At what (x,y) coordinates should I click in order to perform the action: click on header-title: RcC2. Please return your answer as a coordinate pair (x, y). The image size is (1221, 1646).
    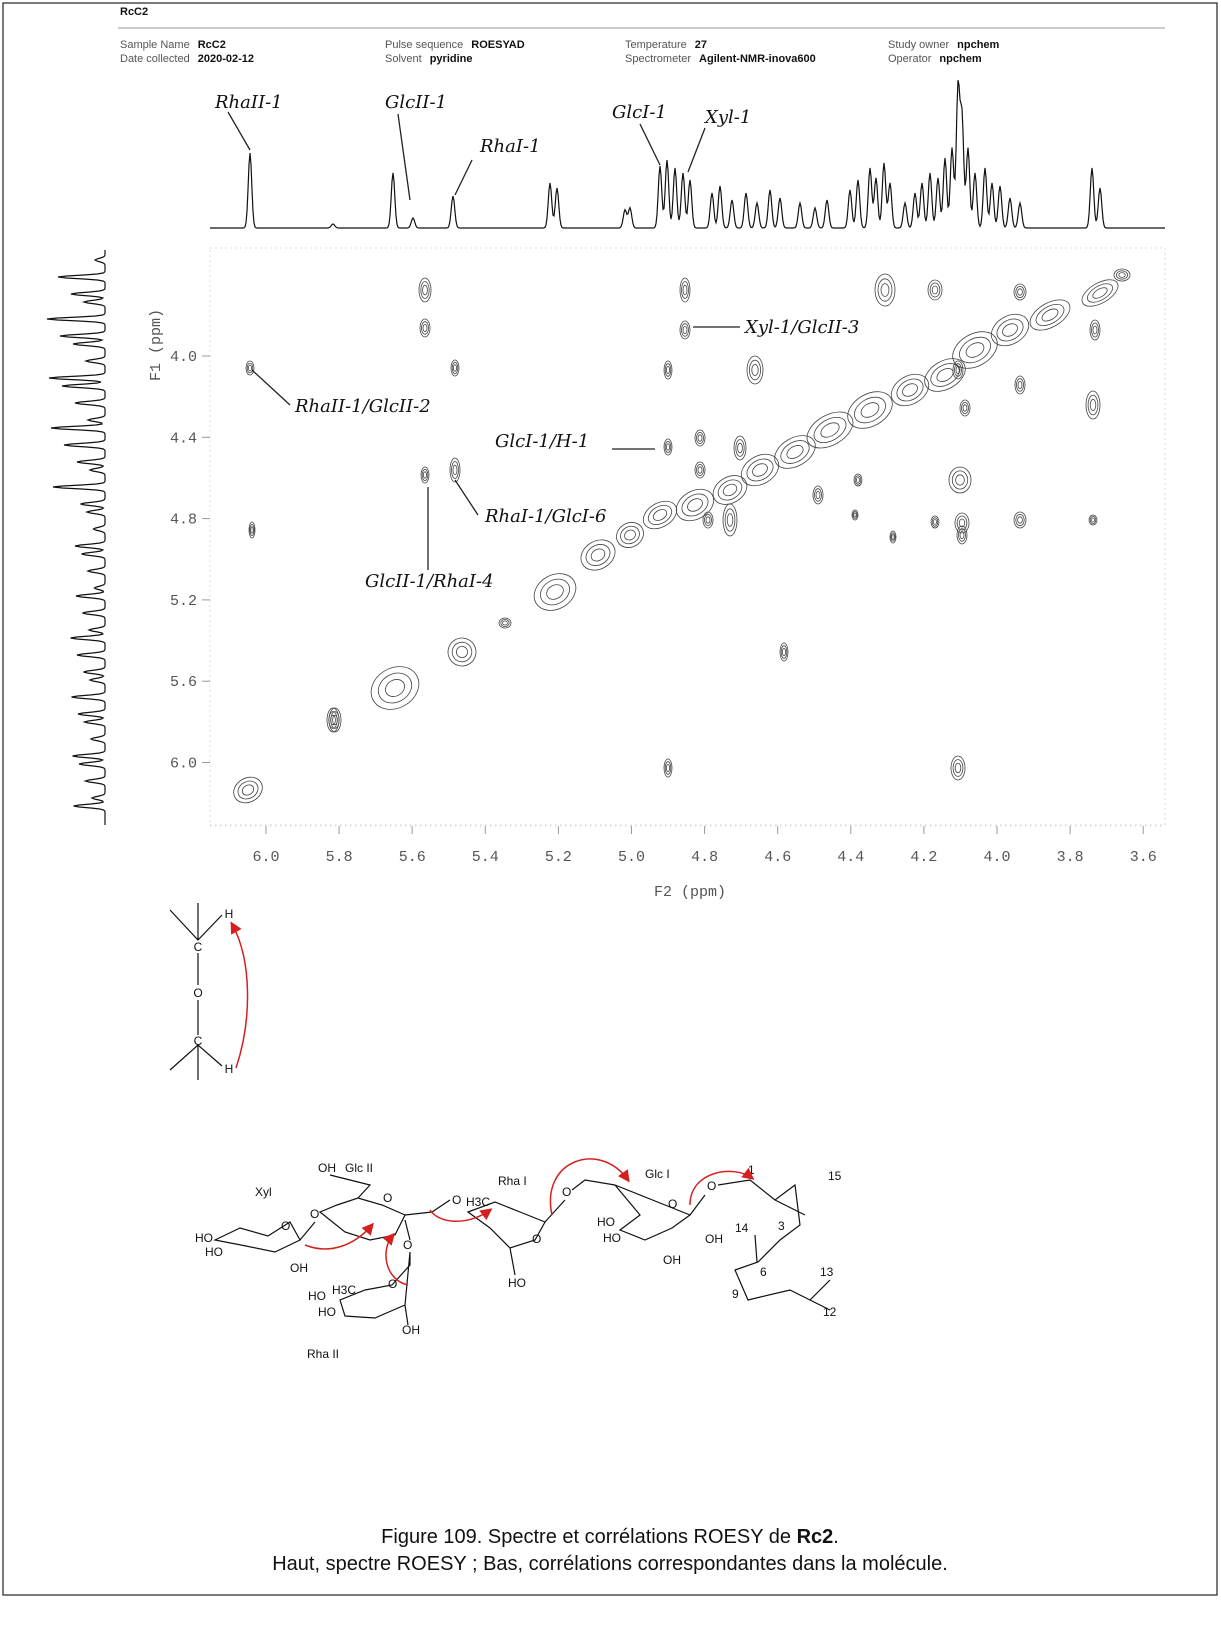
    Looking at the image, I should click on (134, 12).